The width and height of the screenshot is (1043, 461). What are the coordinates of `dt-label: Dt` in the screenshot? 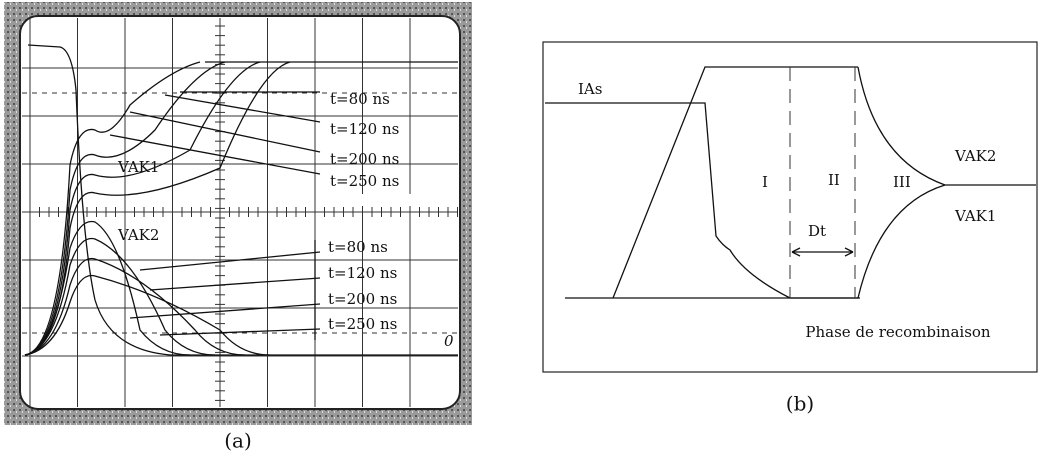 It's located at (817, 231).